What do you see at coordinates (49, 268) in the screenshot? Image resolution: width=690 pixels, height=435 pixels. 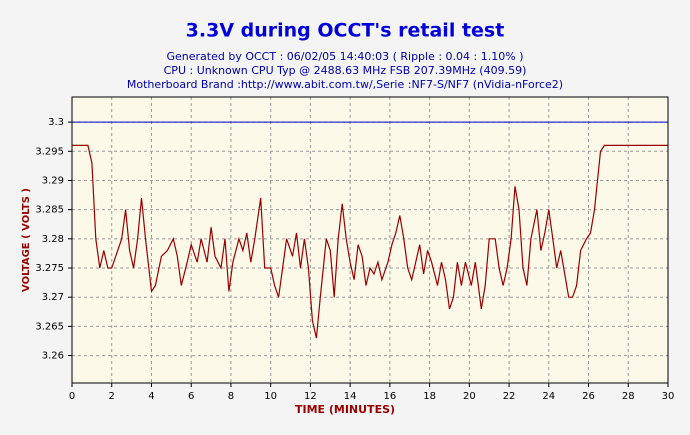 I see `y-tick-label: 3.275` at bounding box center [49, 268].